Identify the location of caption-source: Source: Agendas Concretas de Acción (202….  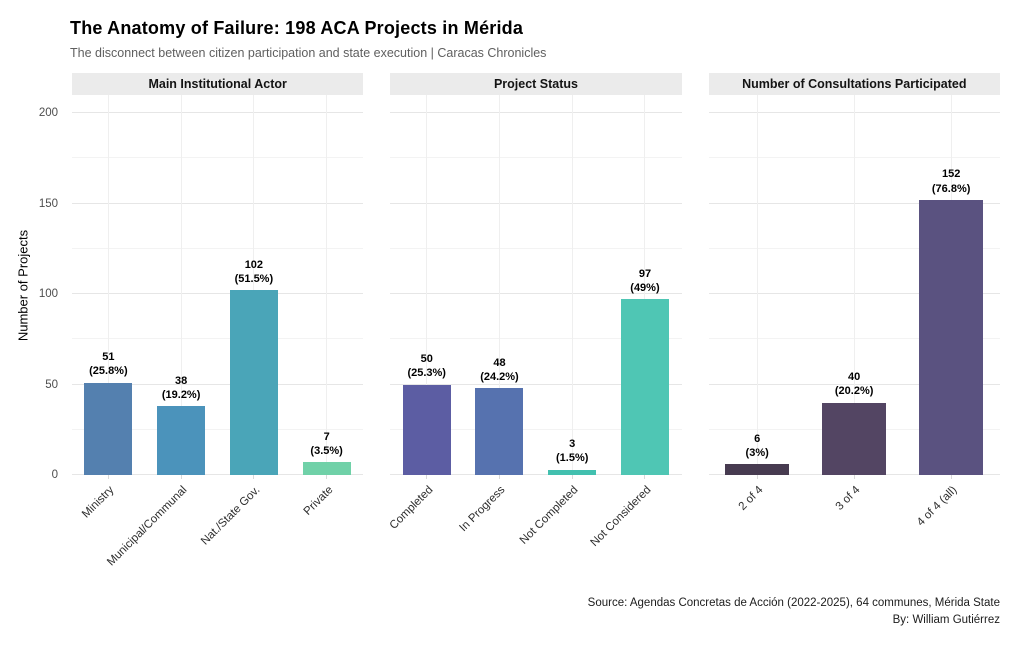
(793, 603).